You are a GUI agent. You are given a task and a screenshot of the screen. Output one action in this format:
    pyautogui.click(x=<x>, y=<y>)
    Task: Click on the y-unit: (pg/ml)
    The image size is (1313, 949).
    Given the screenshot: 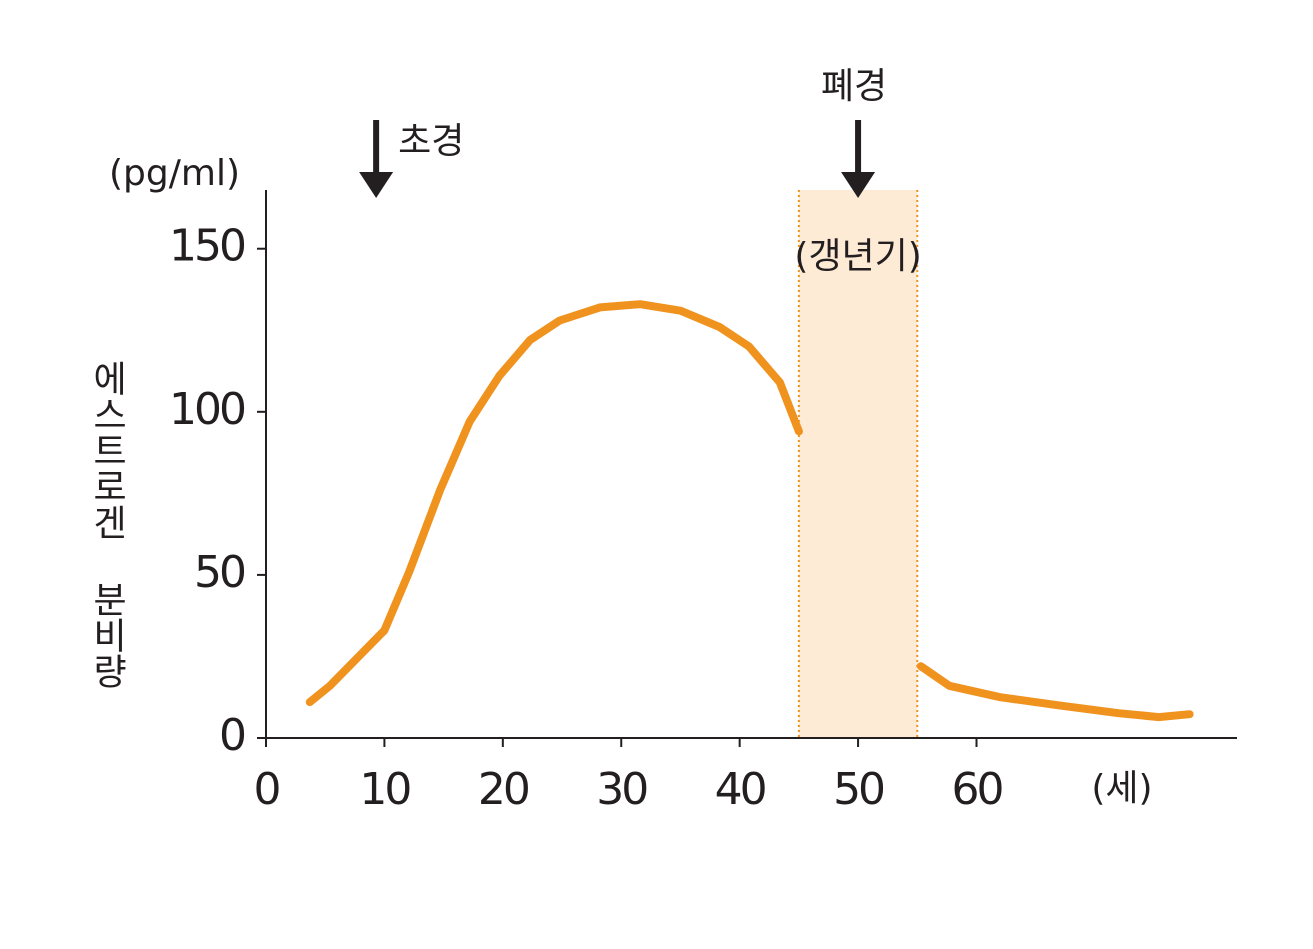 What is the action you would take?
    pyautogui.click(x=174, y=173)
    